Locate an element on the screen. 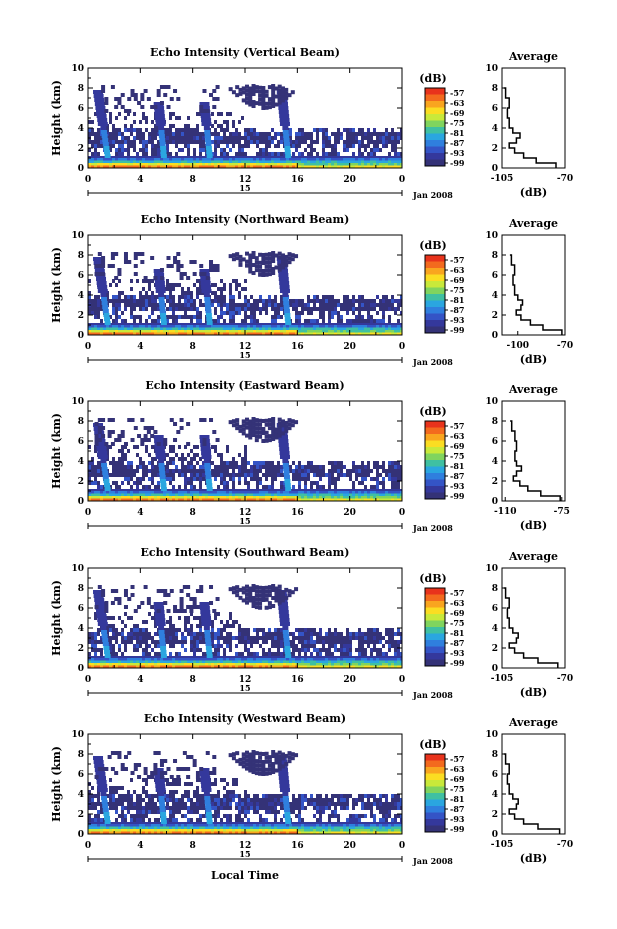 Image resolution: width=617 pixels, height=929 pixels. colorbar-tick-label: -87 is located at coordinates (457, 310).